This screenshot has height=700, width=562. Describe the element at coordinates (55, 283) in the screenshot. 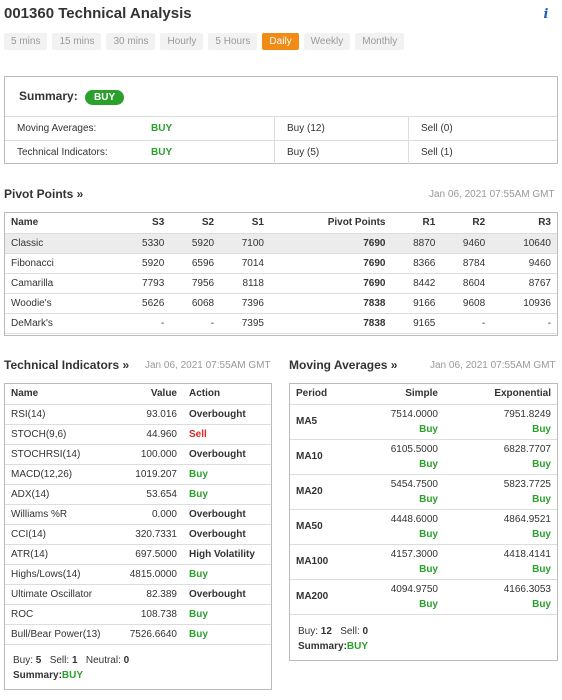

I see `table-cell: Camarilla` at that location.